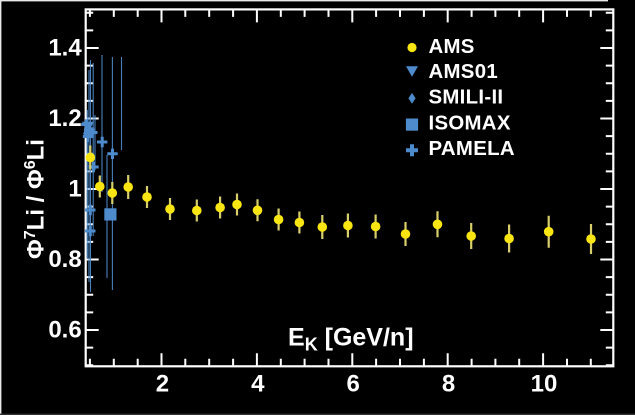 This screenshot has height=415, width=635. Describe the element at coordinates (464, 72) in the screenshot. I see `svg-text: AMS01` at that location.